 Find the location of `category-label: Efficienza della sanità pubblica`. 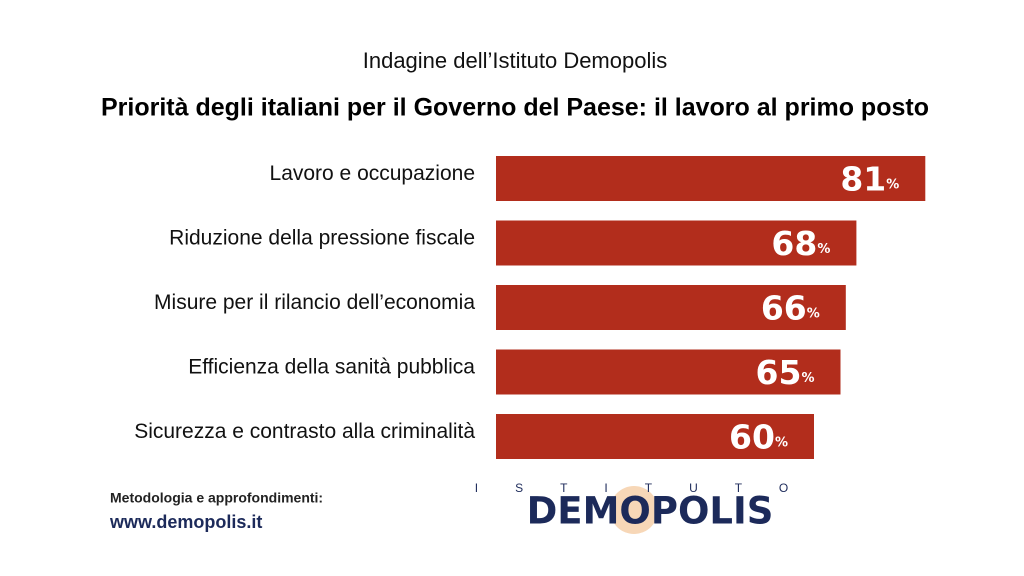

category-label: Efficienza della sanità pubblica is located at coordinates (331, 367).